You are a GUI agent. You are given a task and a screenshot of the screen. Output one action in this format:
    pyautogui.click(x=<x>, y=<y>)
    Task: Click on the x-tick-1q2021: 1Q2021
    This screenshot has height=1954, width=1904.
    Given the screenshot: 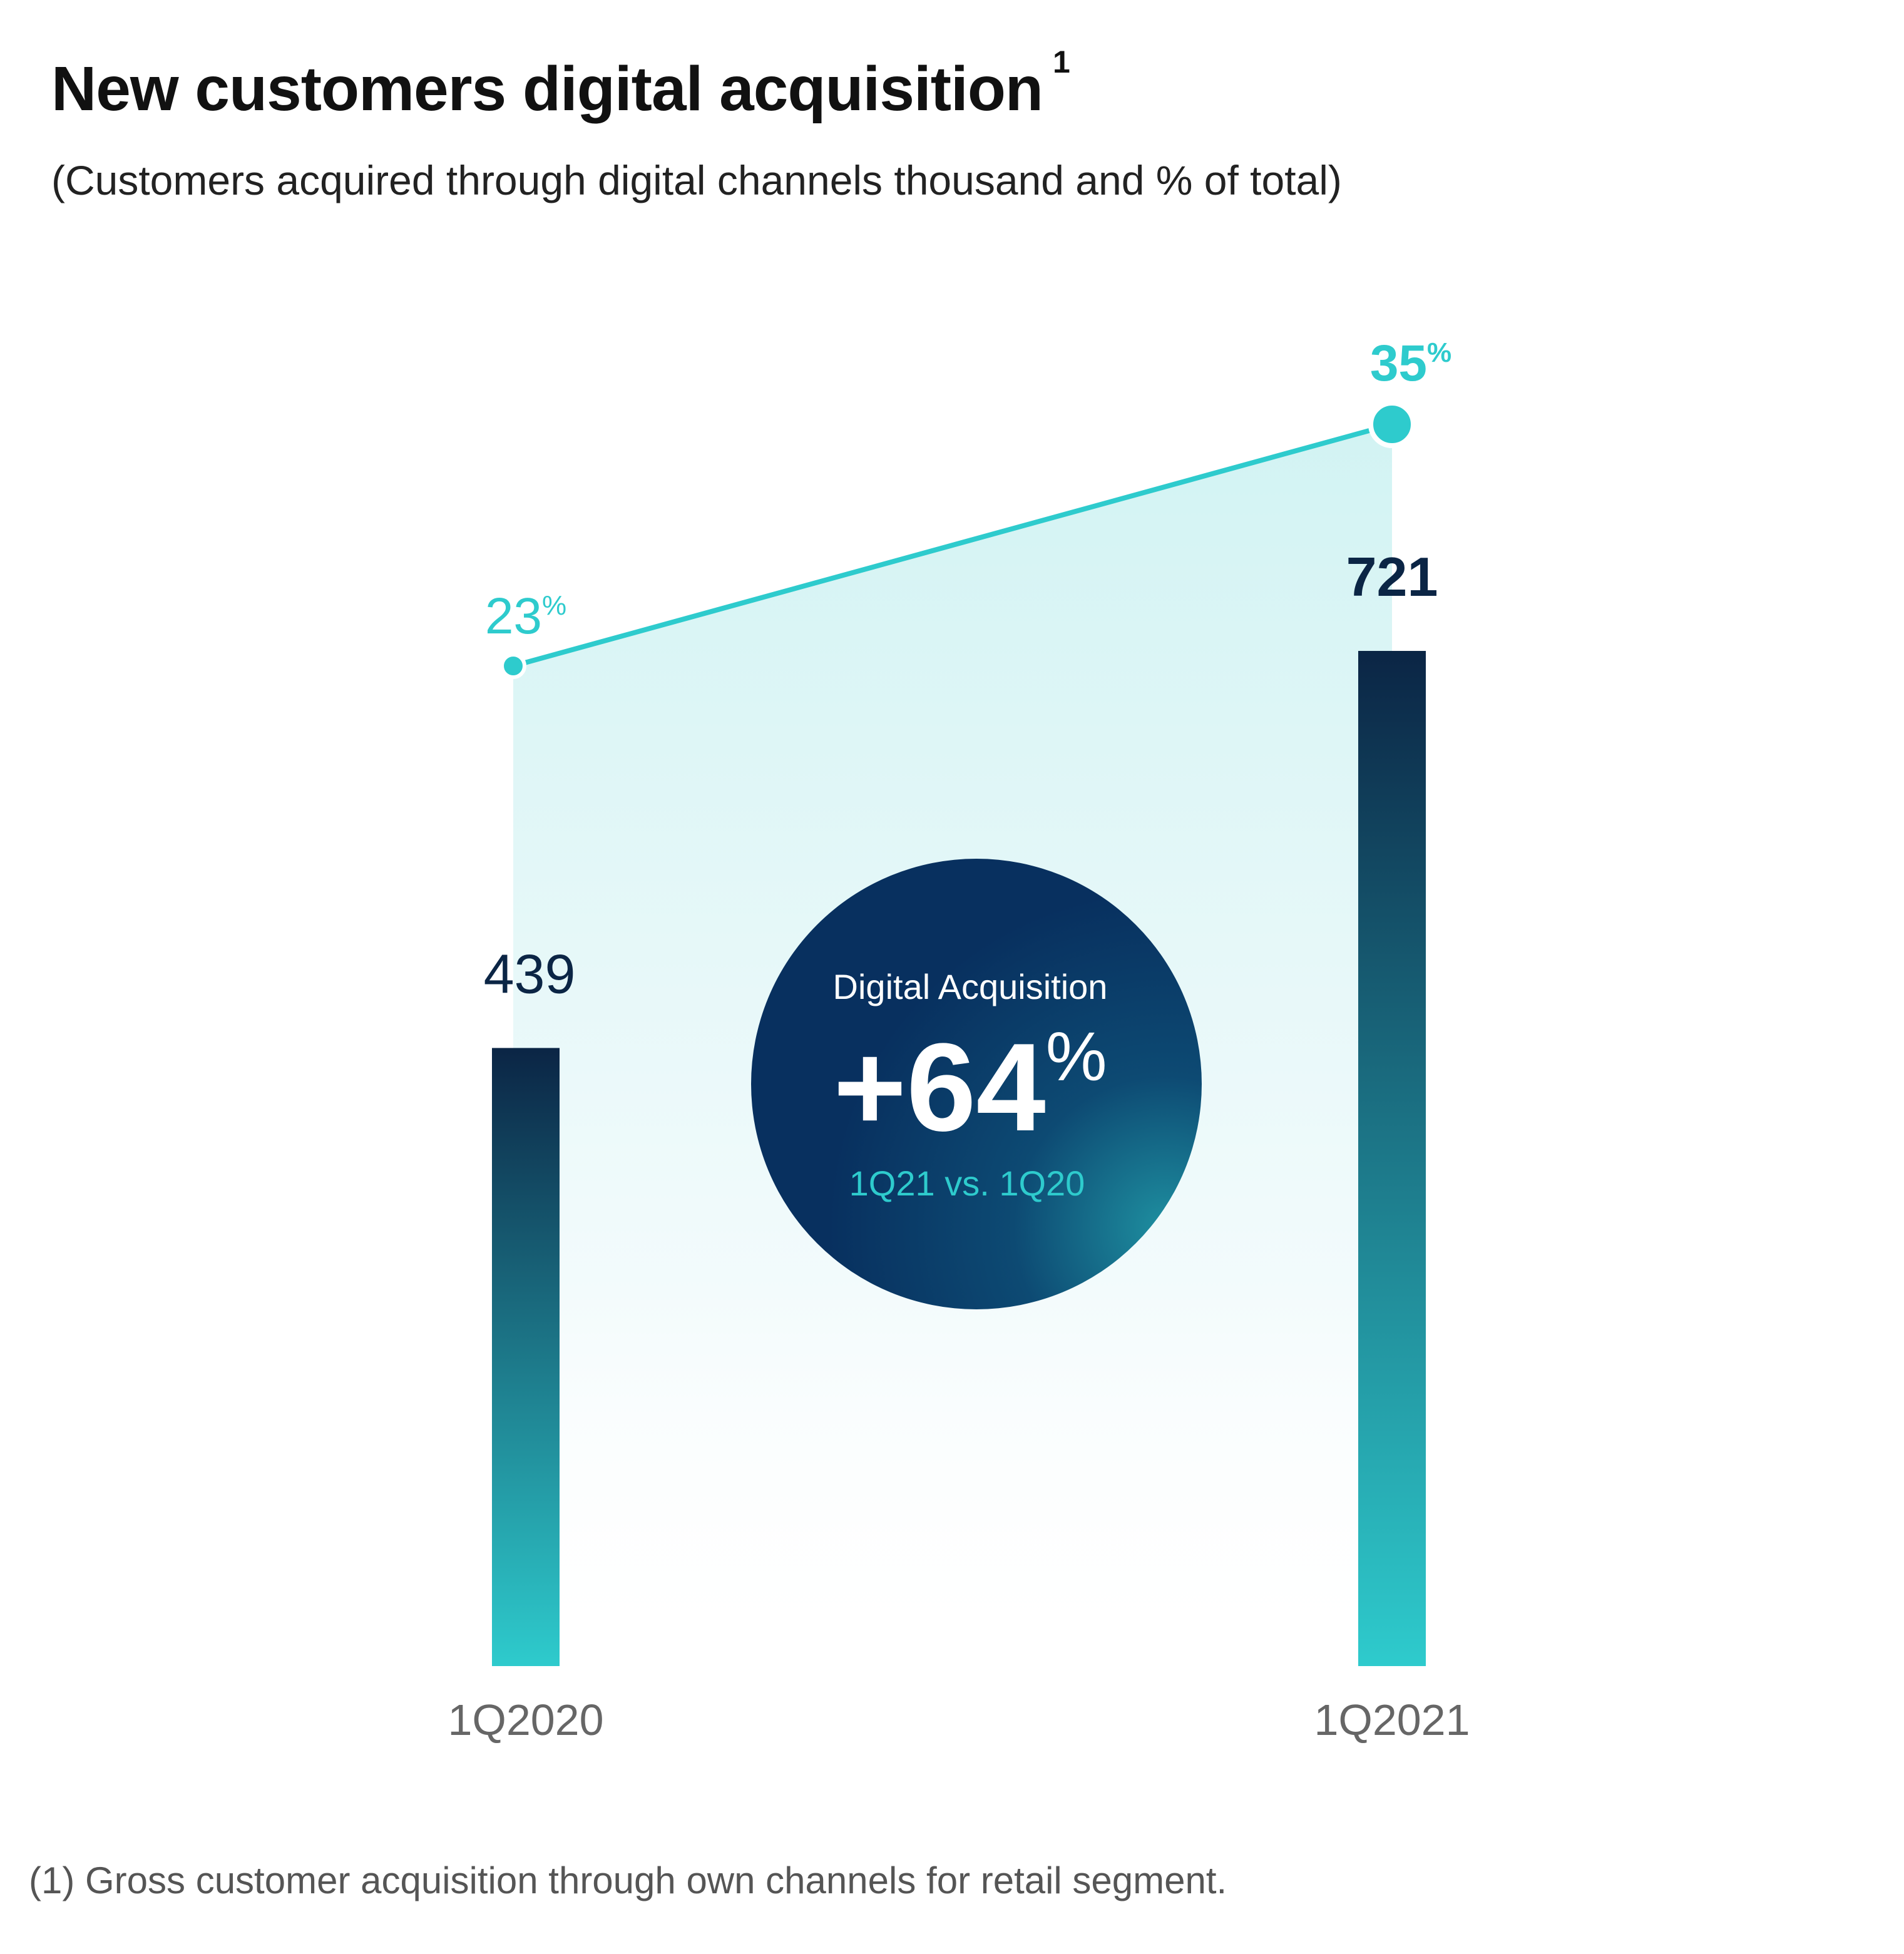 What is the action you would take?
    pyautogui.click(x=1392, y=1720)
    